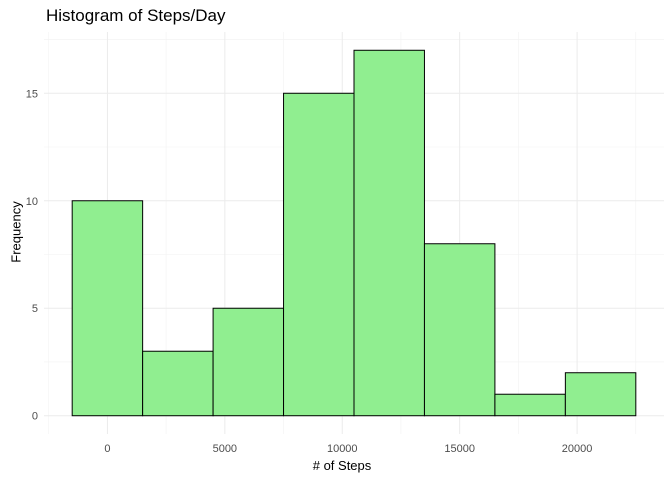 This screenshot has height=480, width=672. What do you see at coordinates (459, 449) in the screenshot?
I see `x-tick-label: 15000` at bounding box center [459, 449].